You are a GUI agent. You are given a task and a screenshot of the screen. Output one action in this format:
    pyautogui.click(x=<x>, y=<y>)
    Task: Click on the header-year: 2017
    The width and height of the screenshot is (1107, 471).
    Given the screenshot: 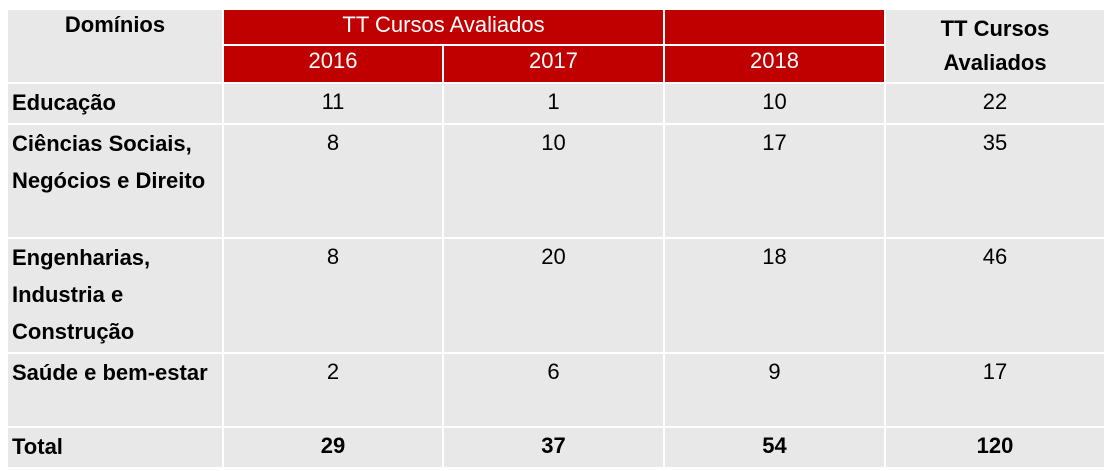 What is the action you would take?
    pyautogui.click(x=553, y=64)
    